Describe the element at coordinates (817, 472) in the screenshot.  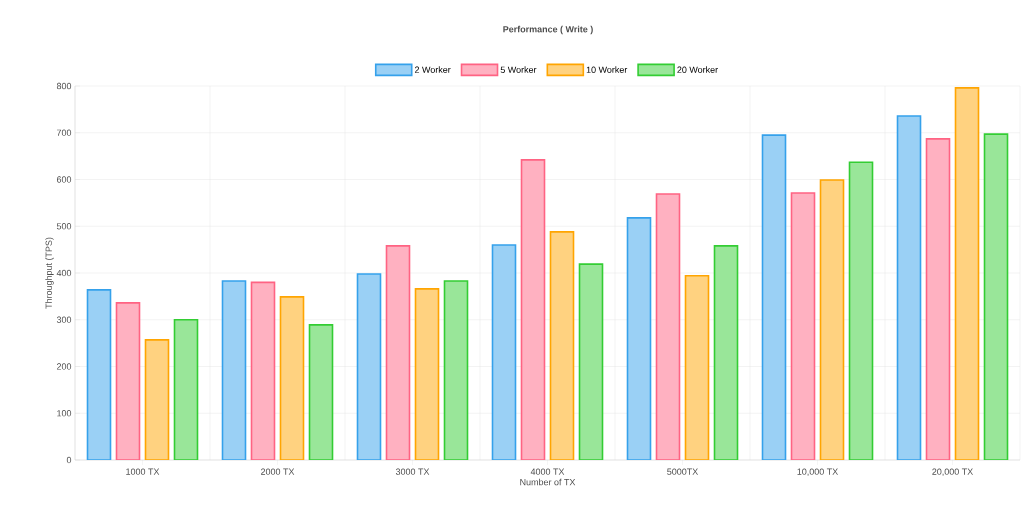
I see `x-tick-label: 10,000 TX` at that location.